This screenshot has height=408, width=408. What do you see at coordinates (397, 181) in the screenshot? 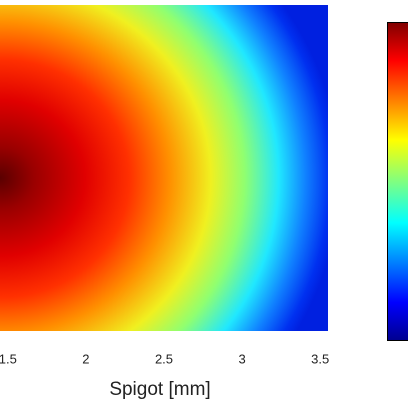
I see `colorbar` at bounding box center [397, 181].